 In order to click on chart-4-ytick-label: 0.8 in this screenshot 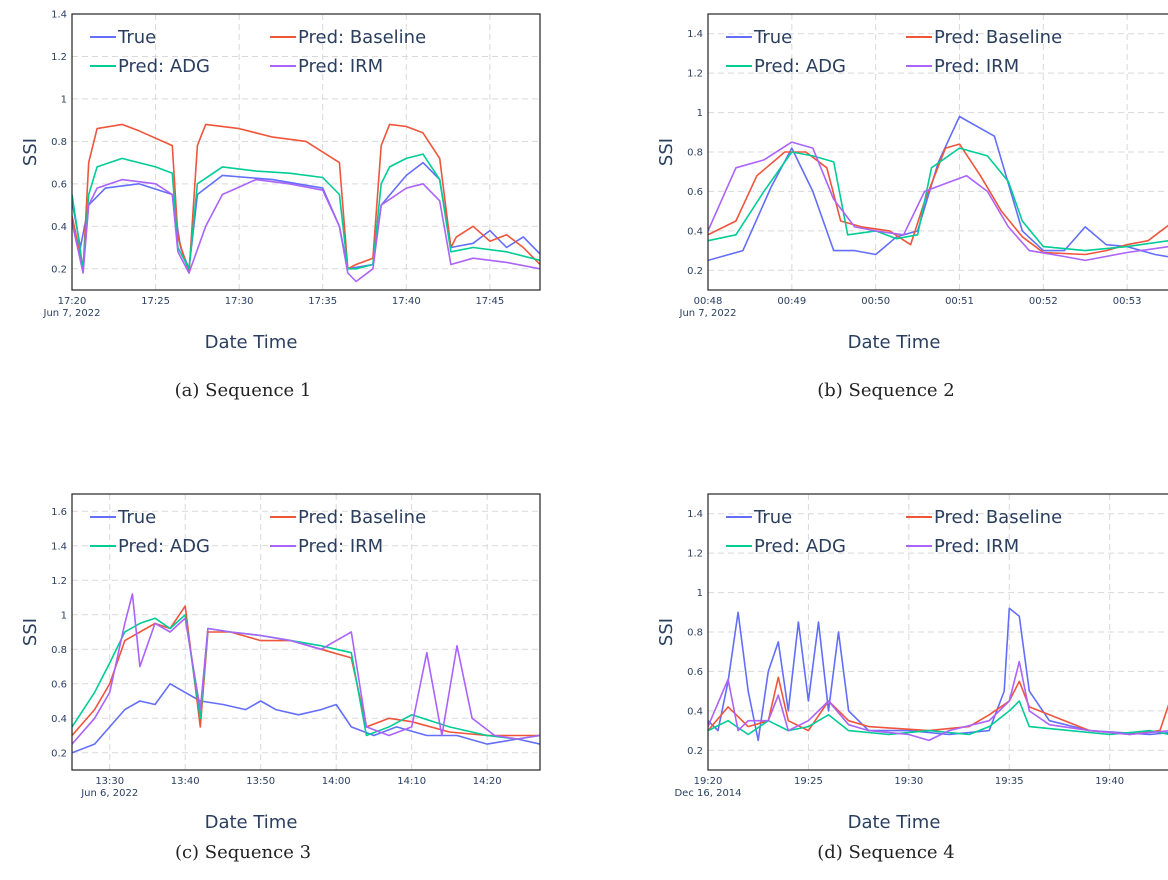, I will do `click(695, 633)`.